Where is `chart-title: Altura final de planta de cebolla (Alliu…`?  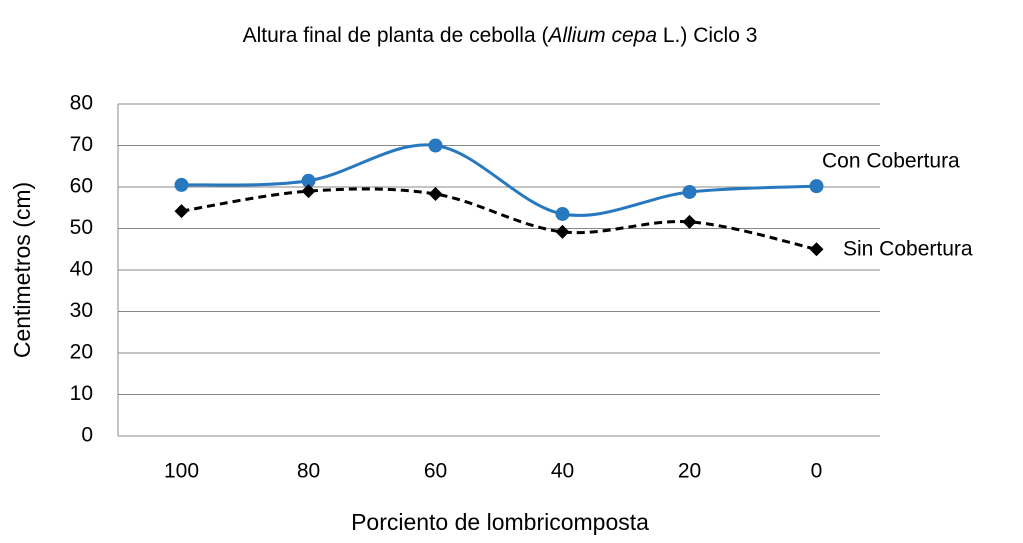 chart-title: Altura final de planta de cebolla (Alliu… is located at coordinates (500, 35).